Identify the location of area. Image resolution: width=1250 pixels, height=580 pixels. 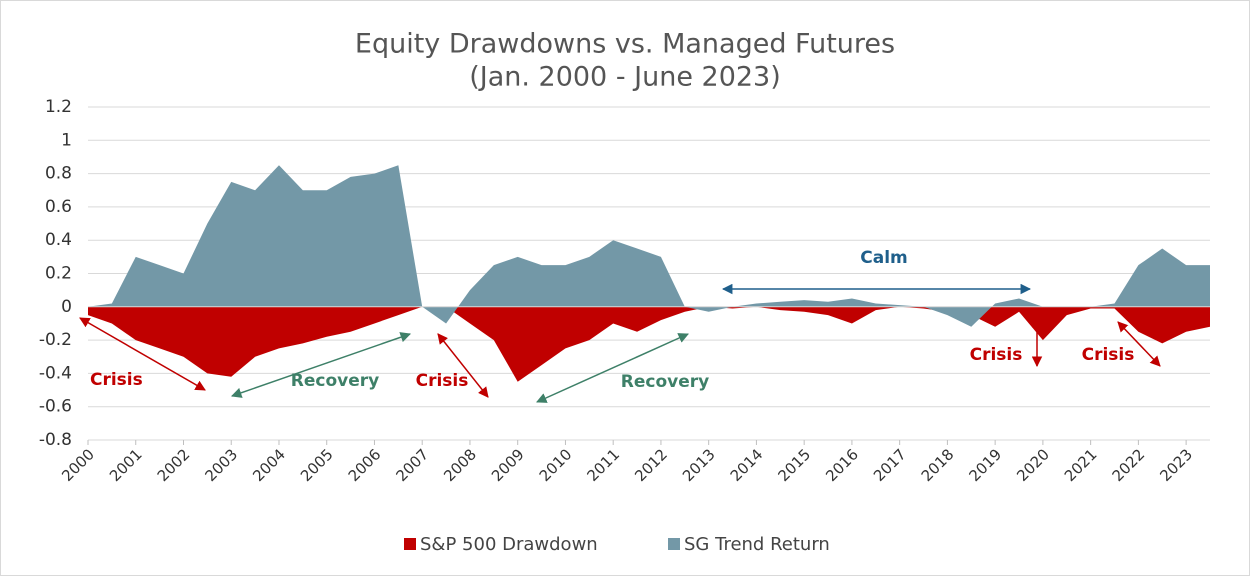
(649, 344).